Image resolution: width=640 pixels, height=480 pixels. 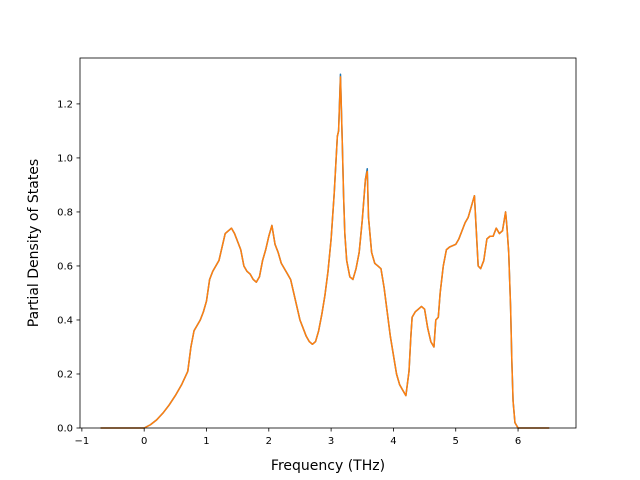 I want to click on y-tick-label: 0.0, so click(x=65, y=429).